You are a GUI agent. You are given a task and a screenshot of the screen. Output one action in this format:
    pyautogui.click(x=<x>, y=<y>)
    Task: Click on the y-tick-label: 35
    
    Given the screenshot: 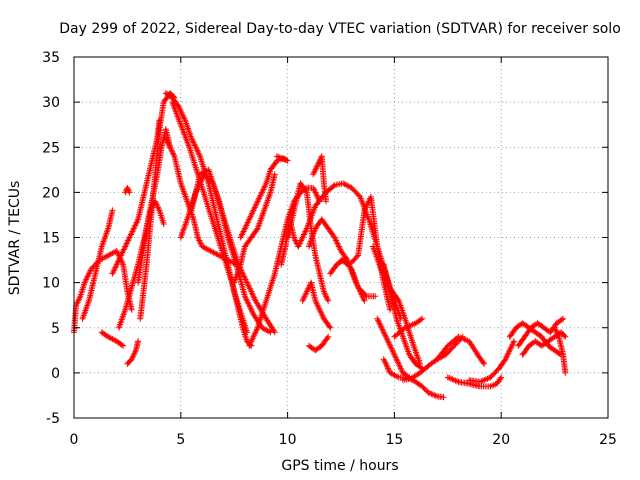 What is the action you would take?
    pyautogui.click(x=51, y=58)
    